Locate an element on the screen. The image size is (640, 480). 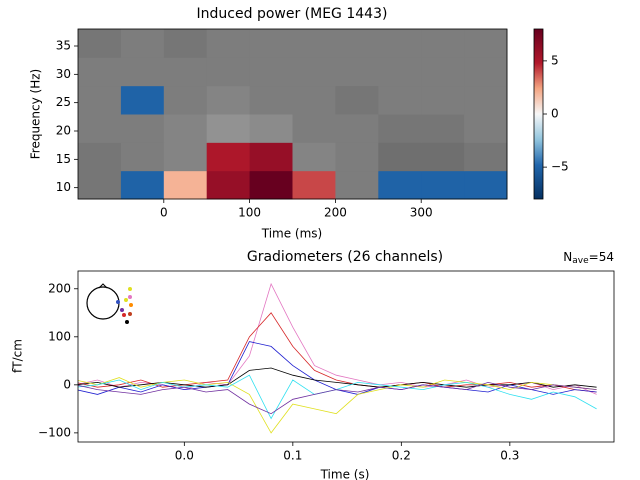
x-tick-label: 300 is located at coordinates (421, 213).